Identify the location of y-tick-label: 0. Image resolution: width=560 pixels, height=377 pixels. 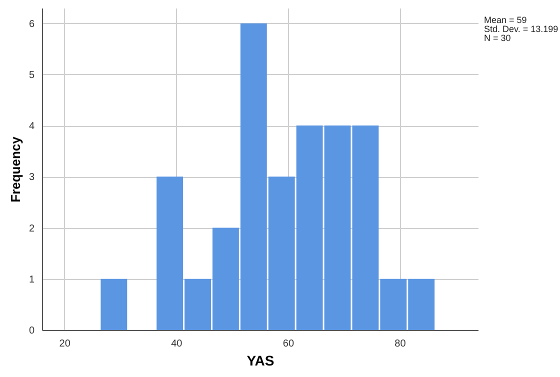
(31, 331).